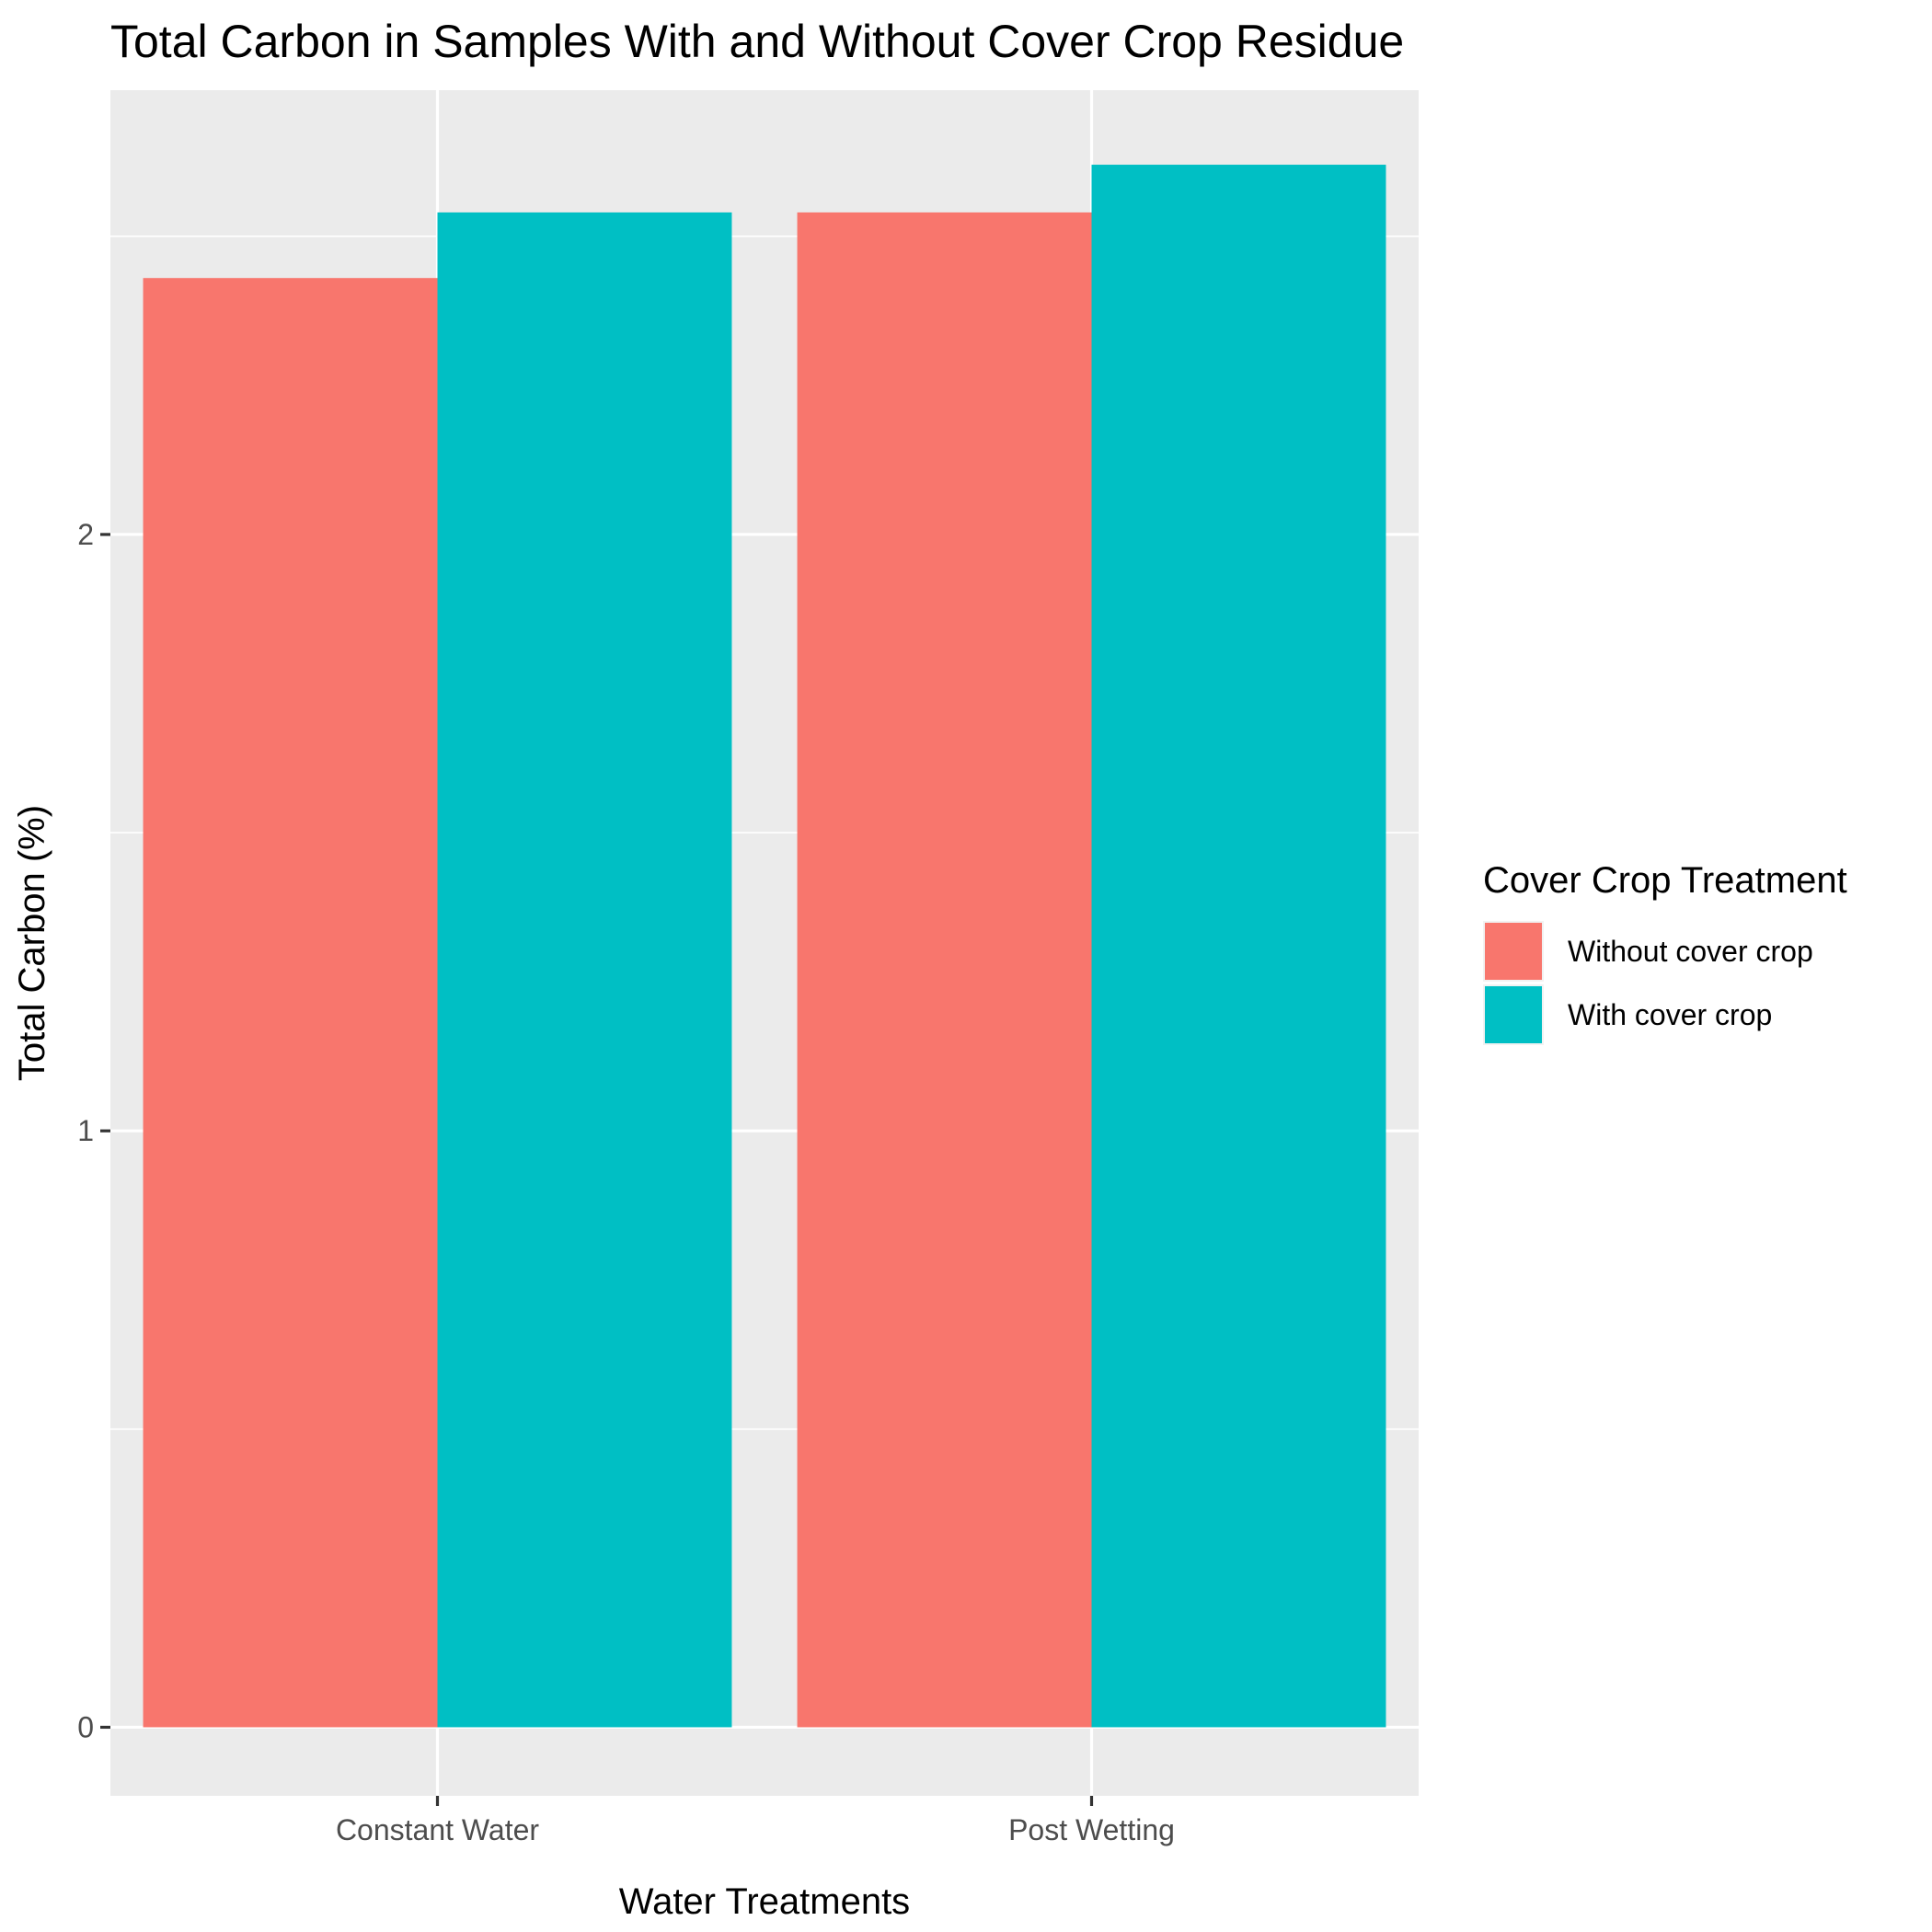 The image size is (1932, 1932). I want to click on legend-label: Without cover crop, so click(1690, 951).